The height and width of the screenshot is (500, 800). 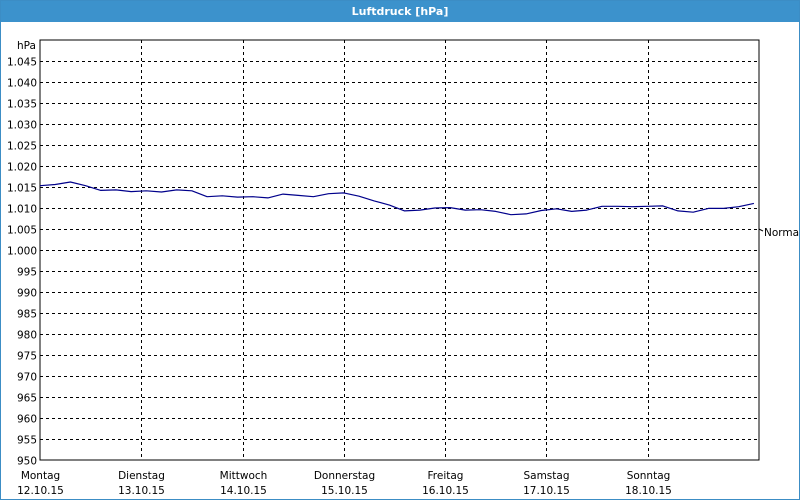 What do you see at coordinates (649, 476) in the screenshot?
I see `x-tick-day-label: Sonntag` at bounding box center [649, 476].